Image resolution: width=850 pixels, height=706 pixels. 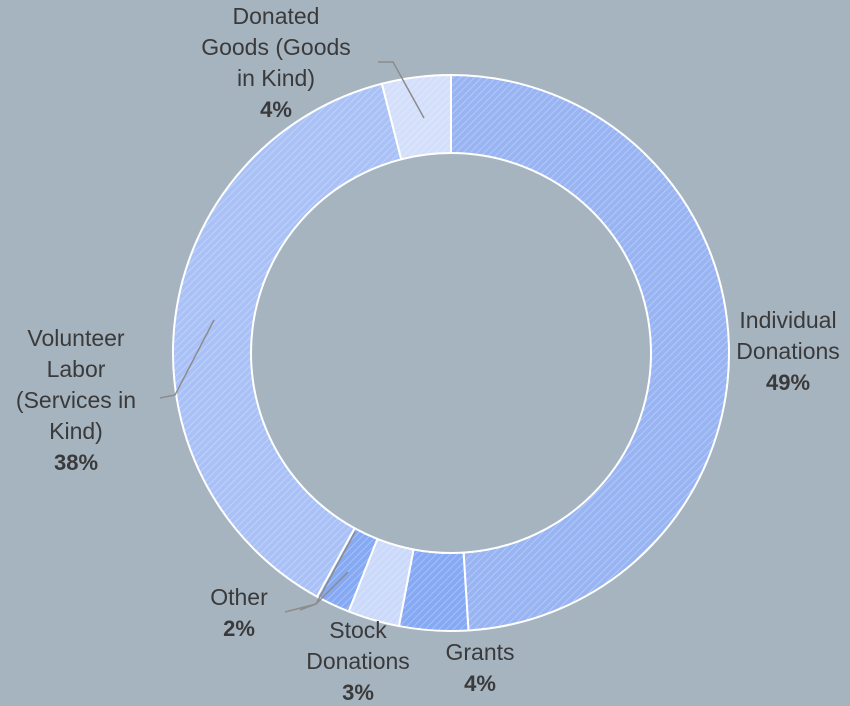 What do you see at coordinates (358, 630) in the screenshot?
I see `label-line: Stock` at bounding box center [358, 630].